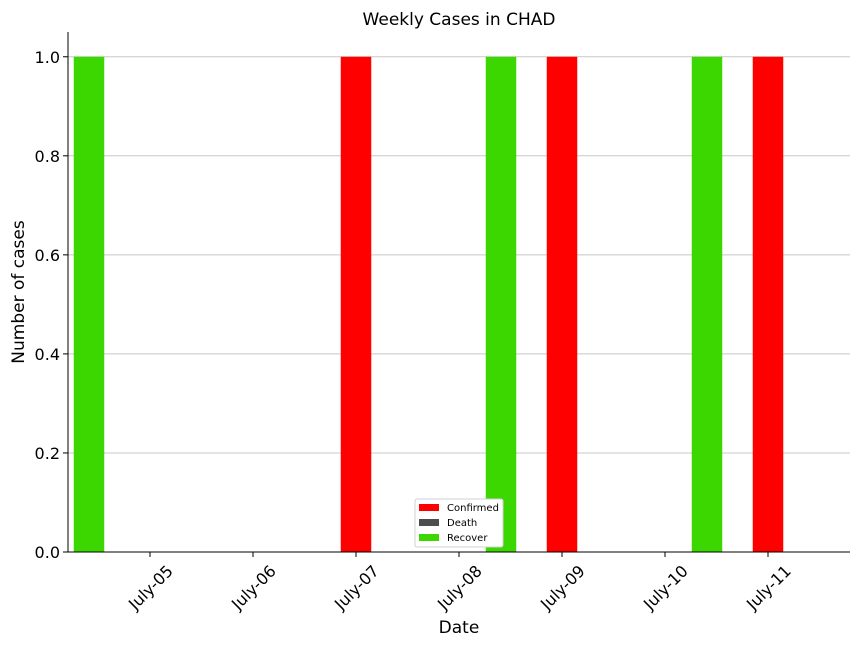 The width and height of the screenshot is (864, 648). Describe the element at coordinates (47, 255) in the screenshot. I see `y-tick-label: 0.6` at that location.